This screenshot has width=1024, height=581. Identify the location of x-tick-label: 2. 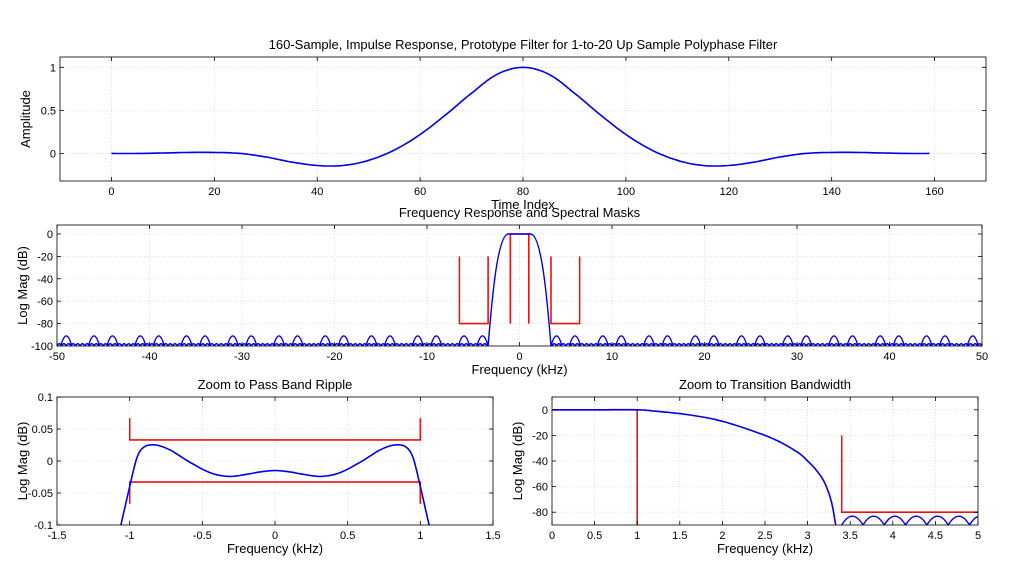
(722, 536).